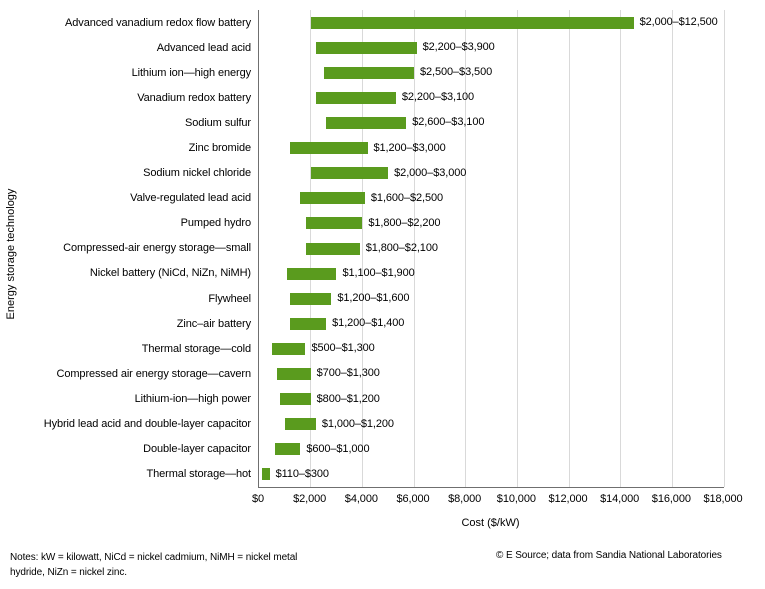  What do you see at coordinates (407, 197) in the screenshot?
I see `value-label: $1,600–$2,500` at bounding box center [407, 197].